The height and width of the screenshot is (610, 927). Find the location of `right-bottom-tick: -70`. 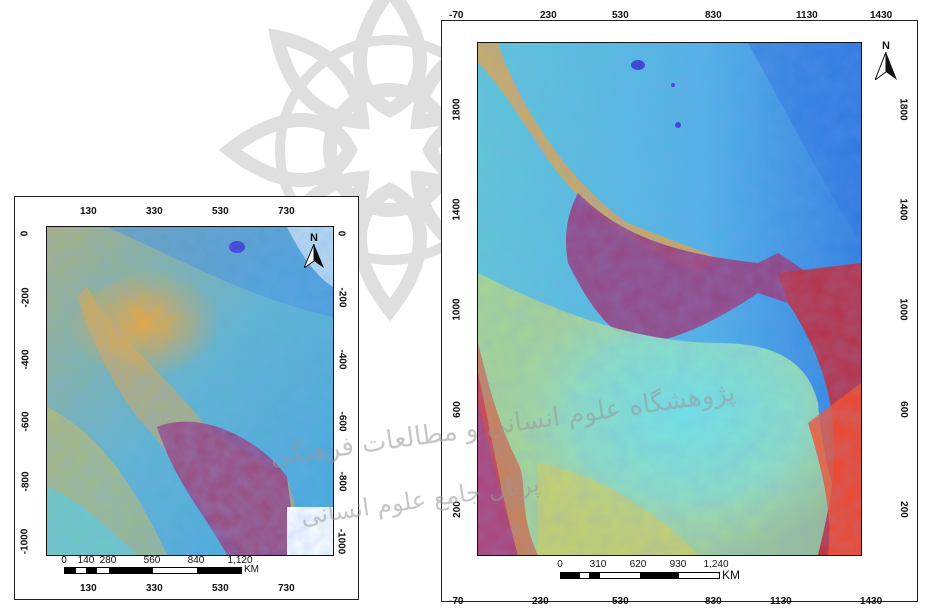

right-bottom-tick: -70 is located at coordinates (456, 601).